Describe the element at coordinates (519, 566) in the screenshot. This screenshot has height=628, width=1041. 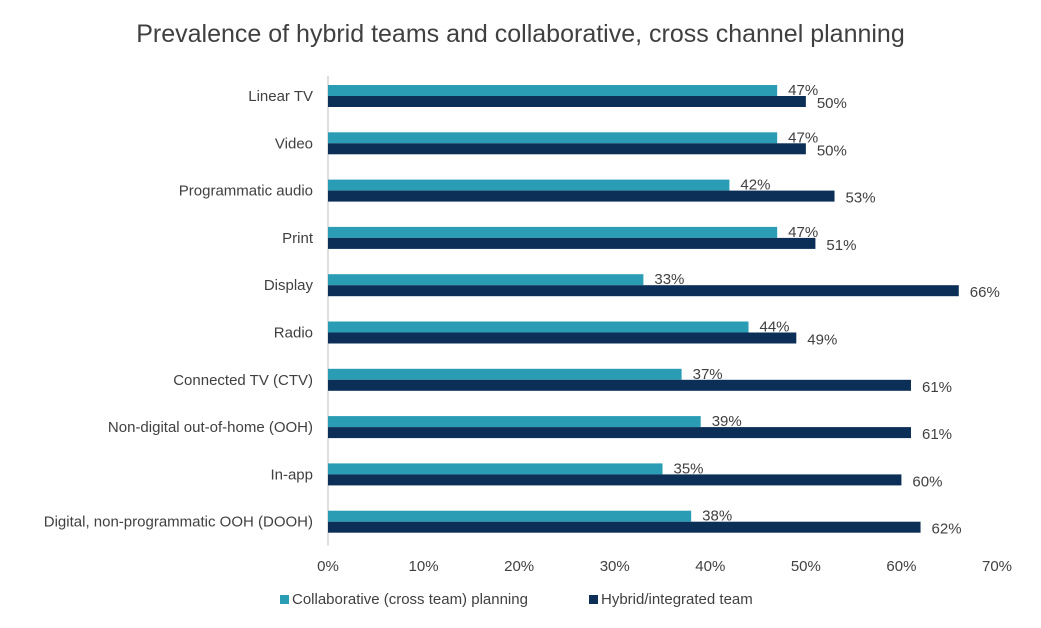
I see `x-tick-label: 20%` at that location.